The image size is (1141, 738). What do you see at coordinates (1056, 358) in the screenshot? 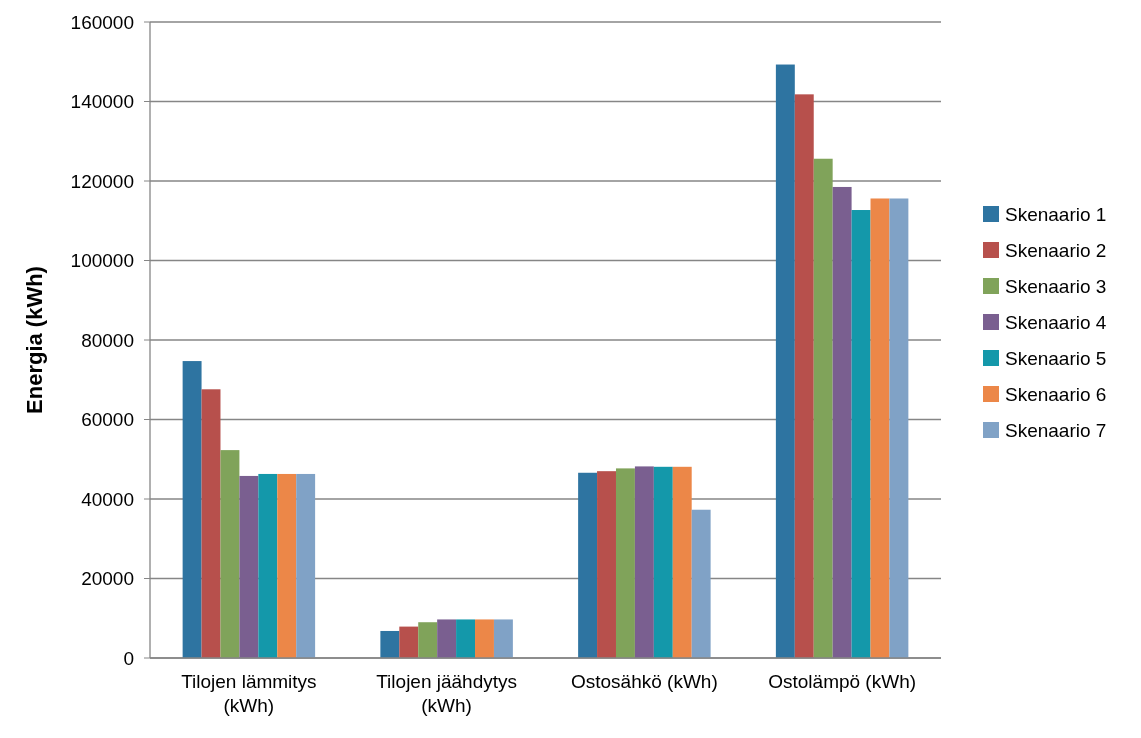
I see `legend-label: Skenaario 5` at bounding box center [1056, 358].